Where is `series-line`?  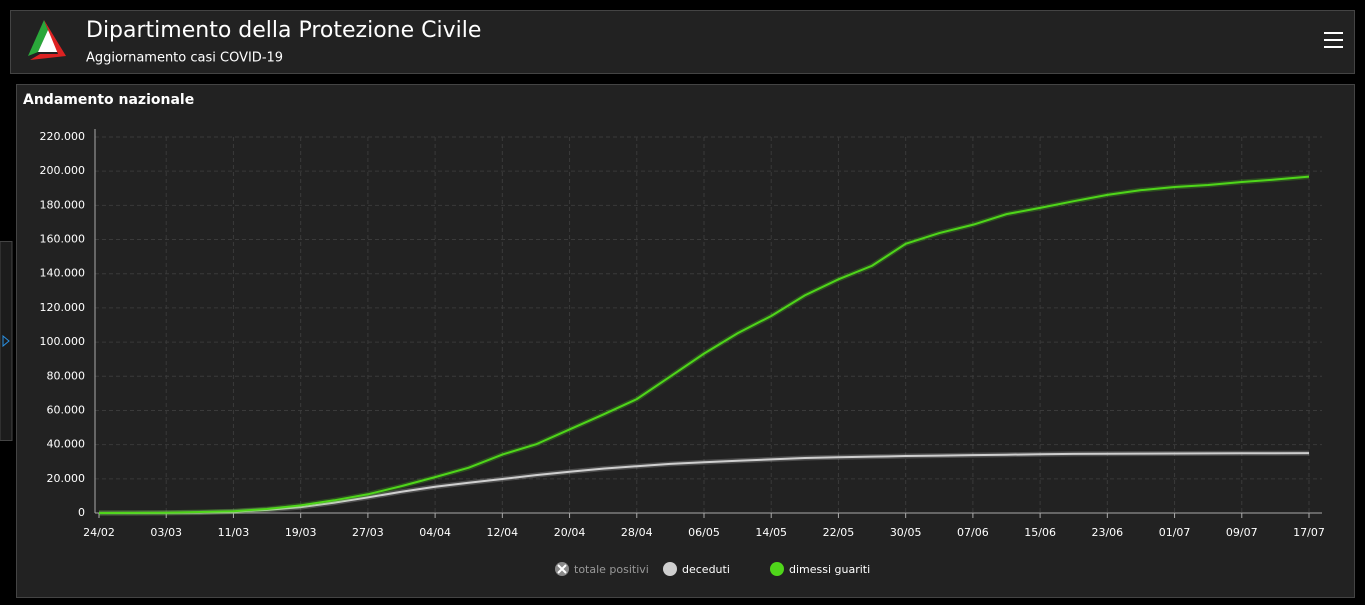 series-line is located at coordinates (704, 483).